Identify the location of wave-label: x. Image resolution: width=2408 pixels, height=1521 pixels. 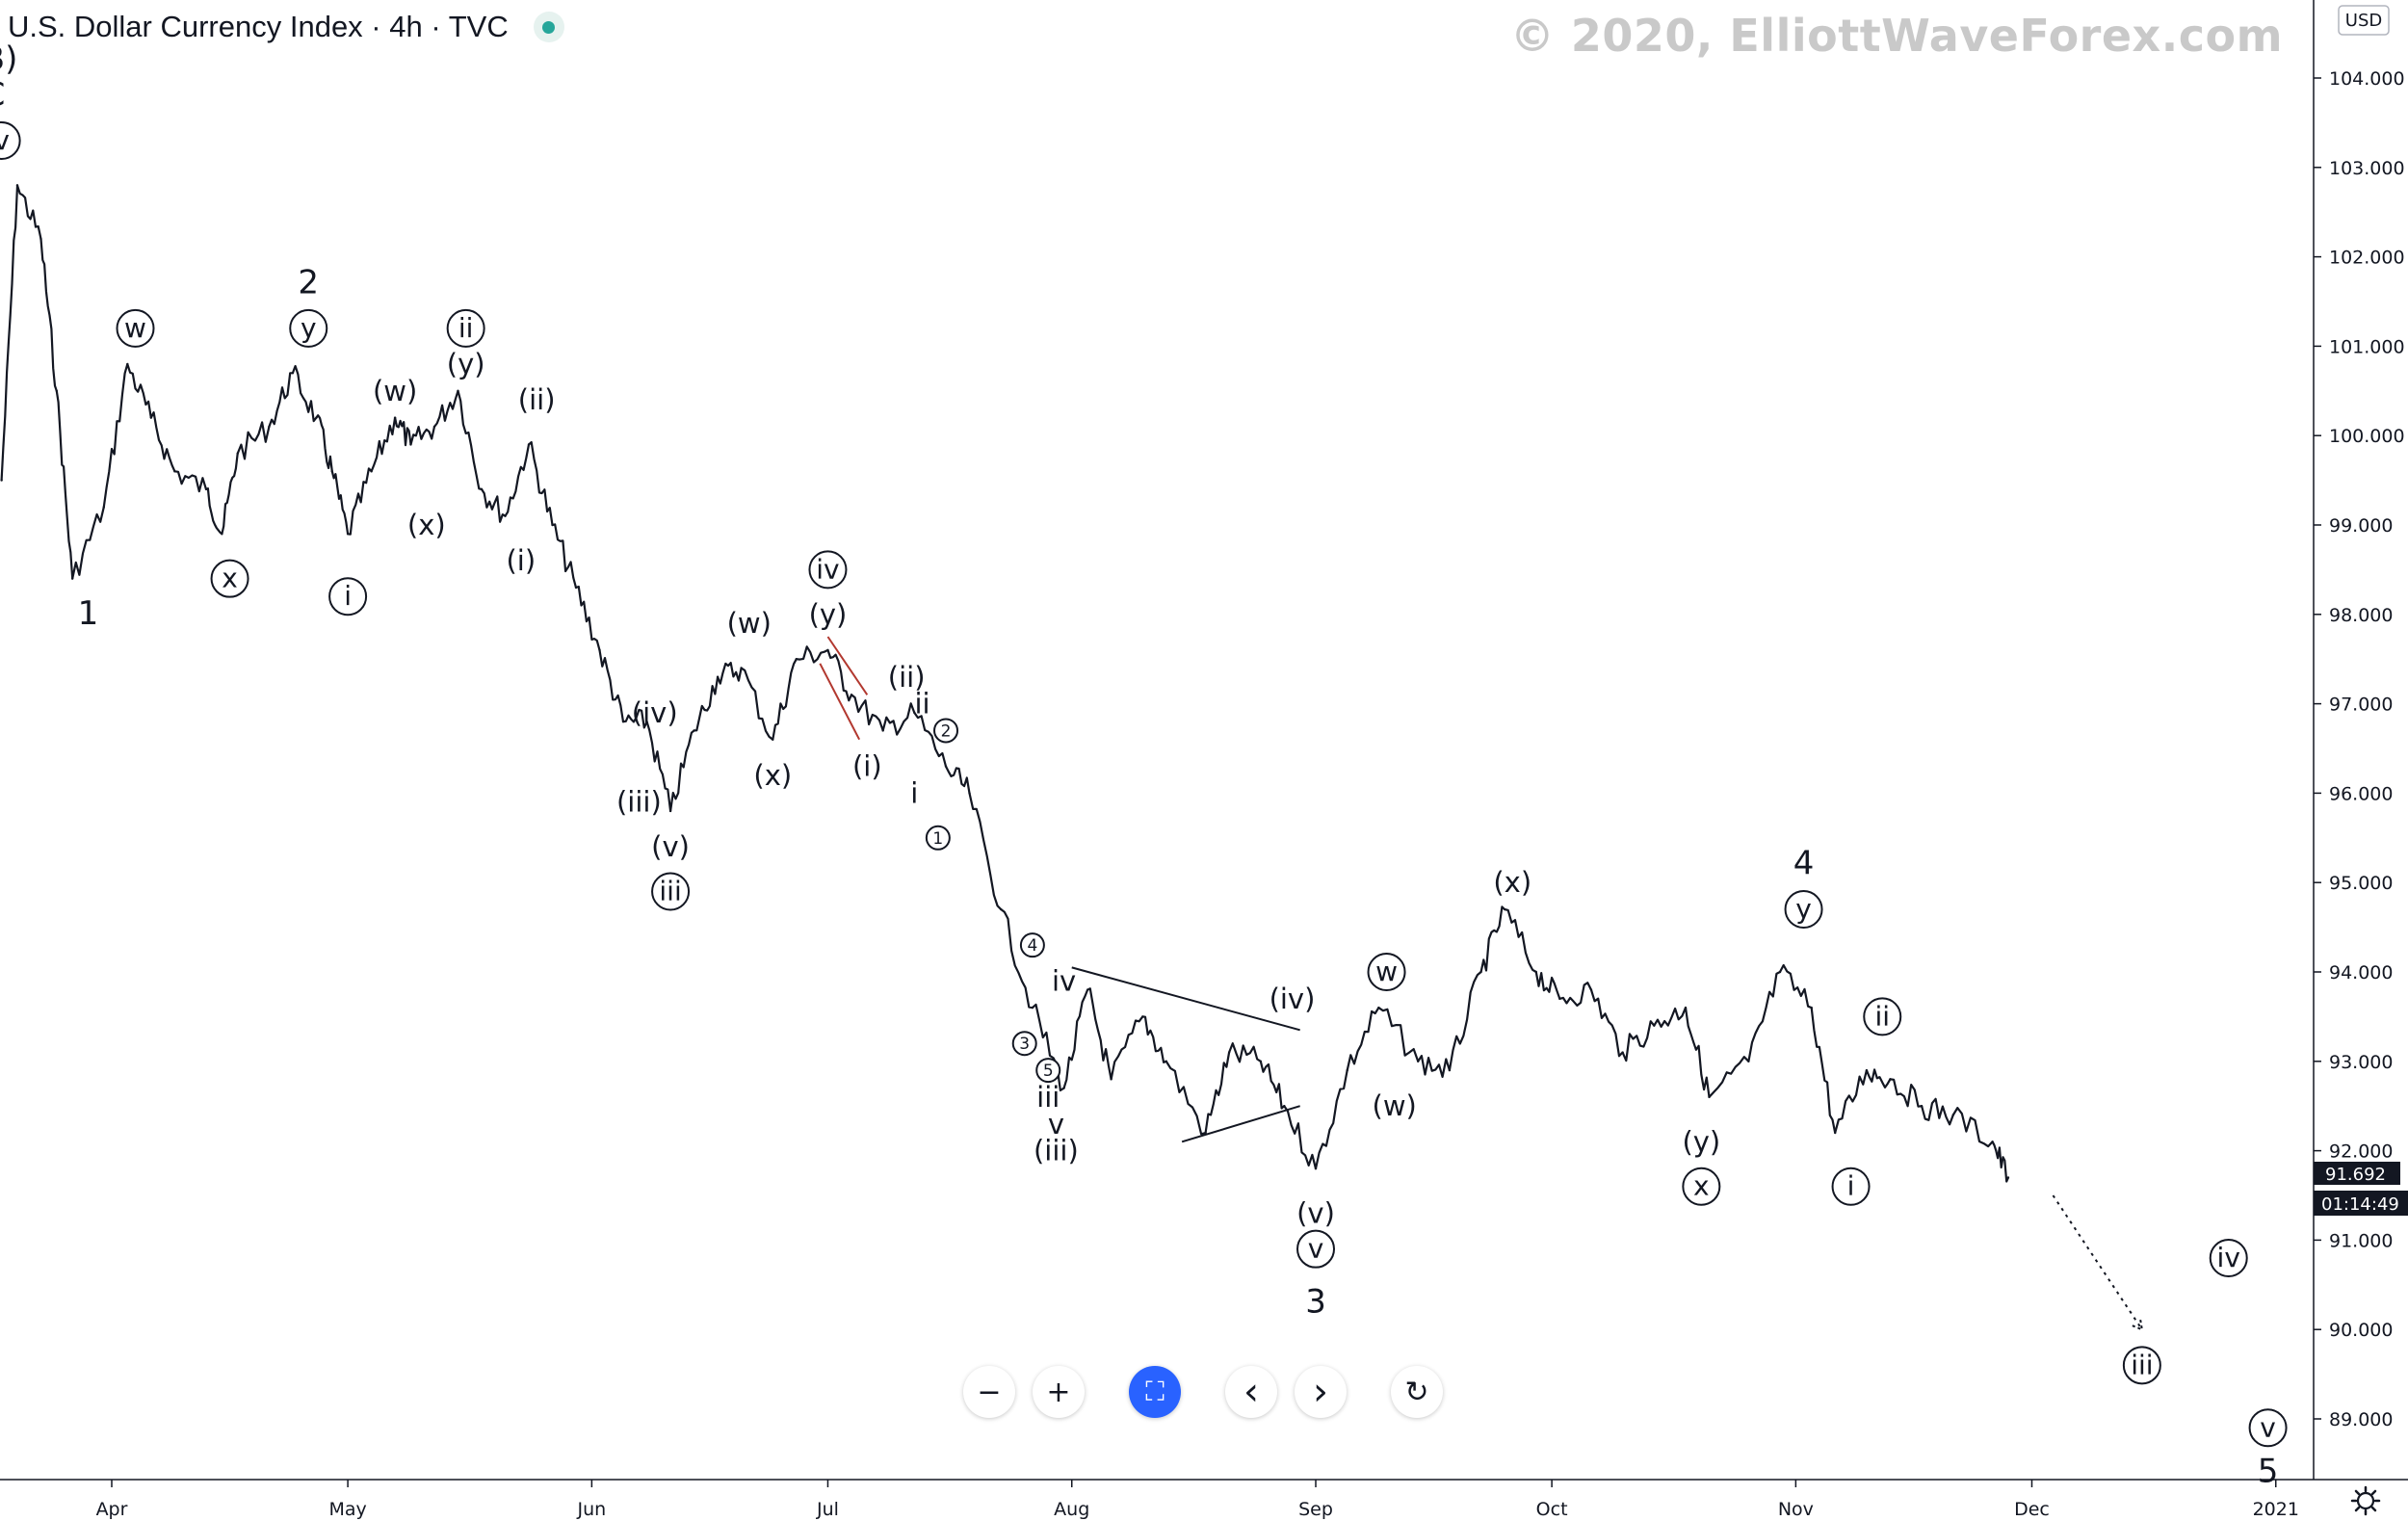
(1701, 1186).